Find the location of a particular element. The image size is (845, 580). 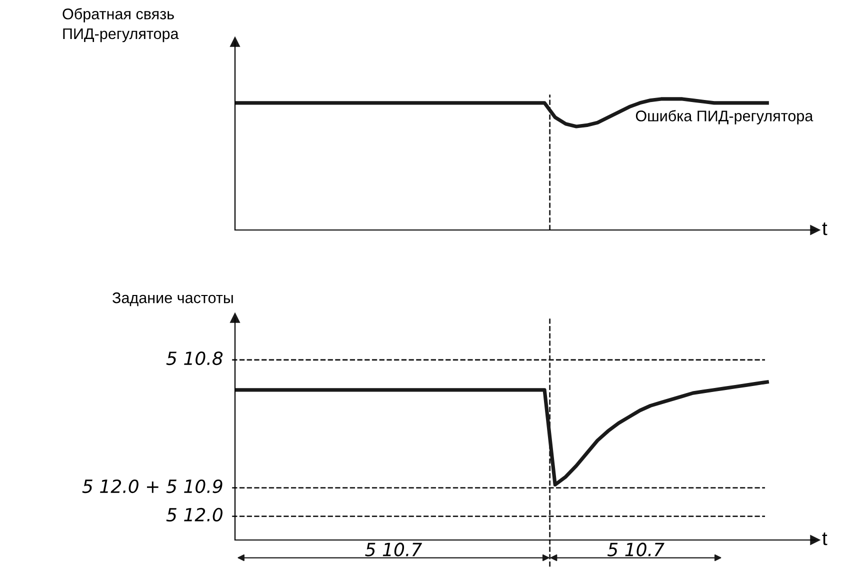

y-axis-title: Обратная связь ПИД-регулятора is located at coordinates (120, 25).